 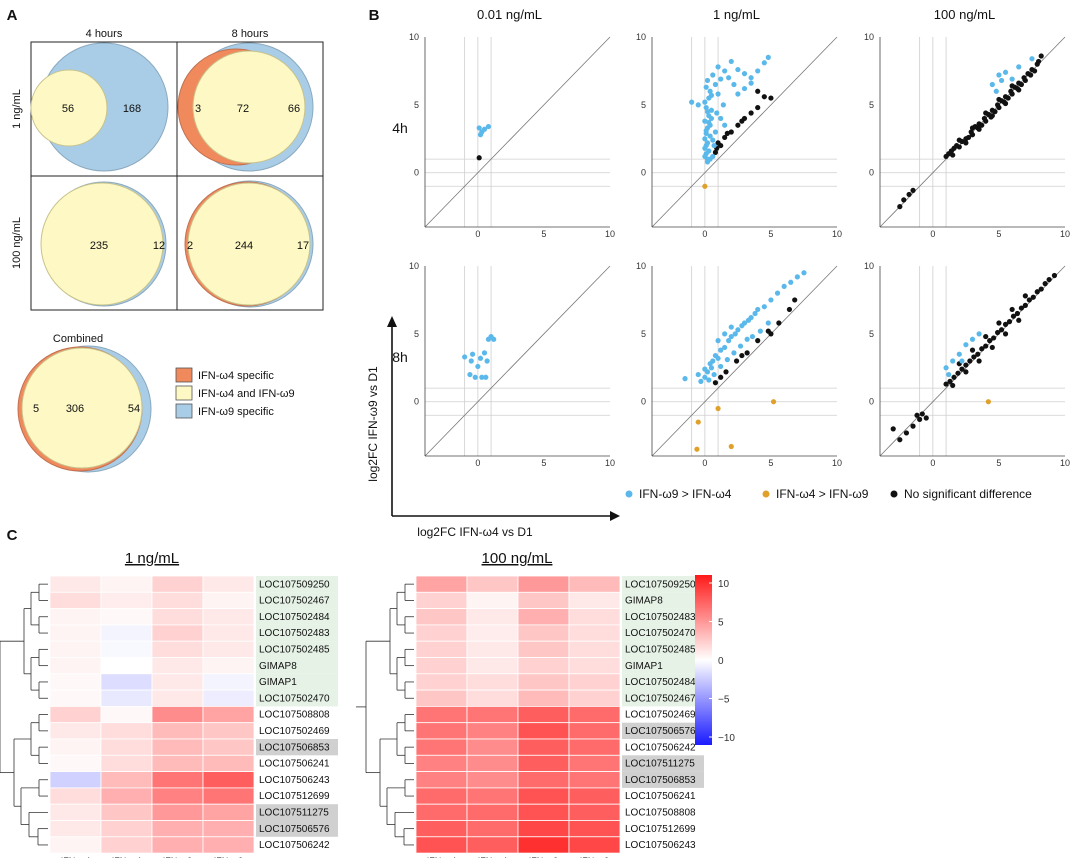 I want to click on color-scale-bar, so click(x=703, y=660).